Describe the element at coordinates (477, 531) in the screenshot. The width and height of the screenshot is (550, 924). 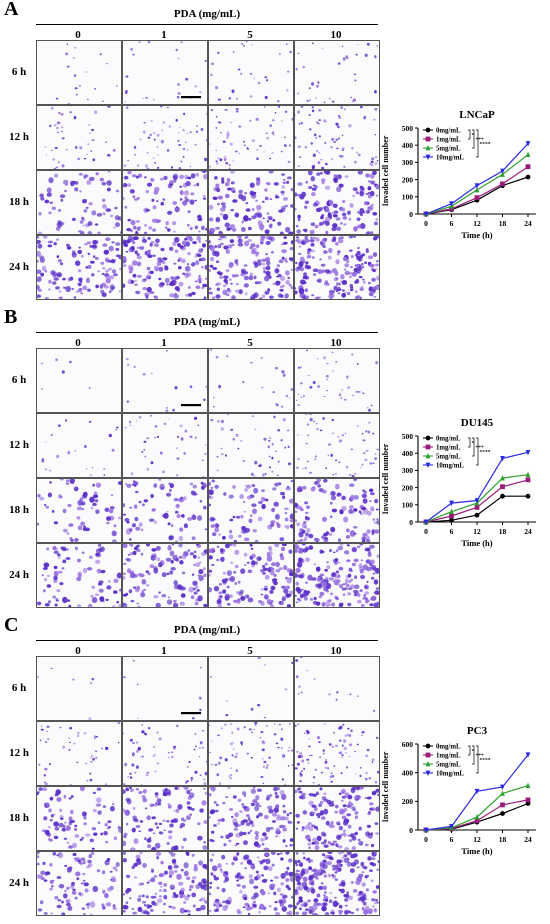
I see `x-tick-label: 12` at that location.